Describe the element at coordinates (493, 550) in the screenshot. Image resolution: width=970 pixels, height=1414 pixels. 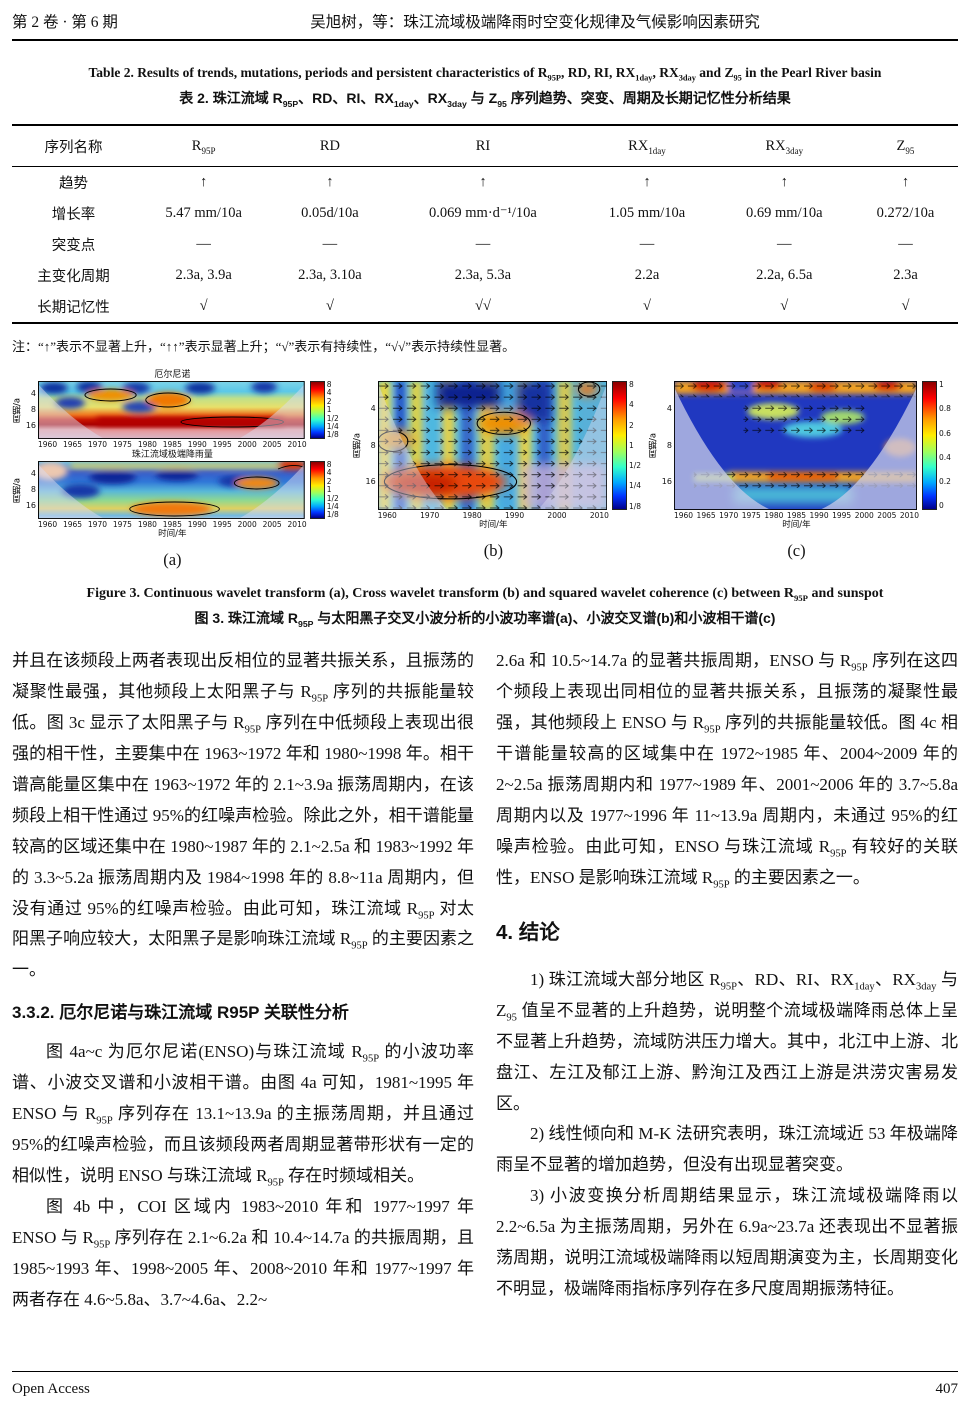
I see `panel-b-letter: (b)` at that location.